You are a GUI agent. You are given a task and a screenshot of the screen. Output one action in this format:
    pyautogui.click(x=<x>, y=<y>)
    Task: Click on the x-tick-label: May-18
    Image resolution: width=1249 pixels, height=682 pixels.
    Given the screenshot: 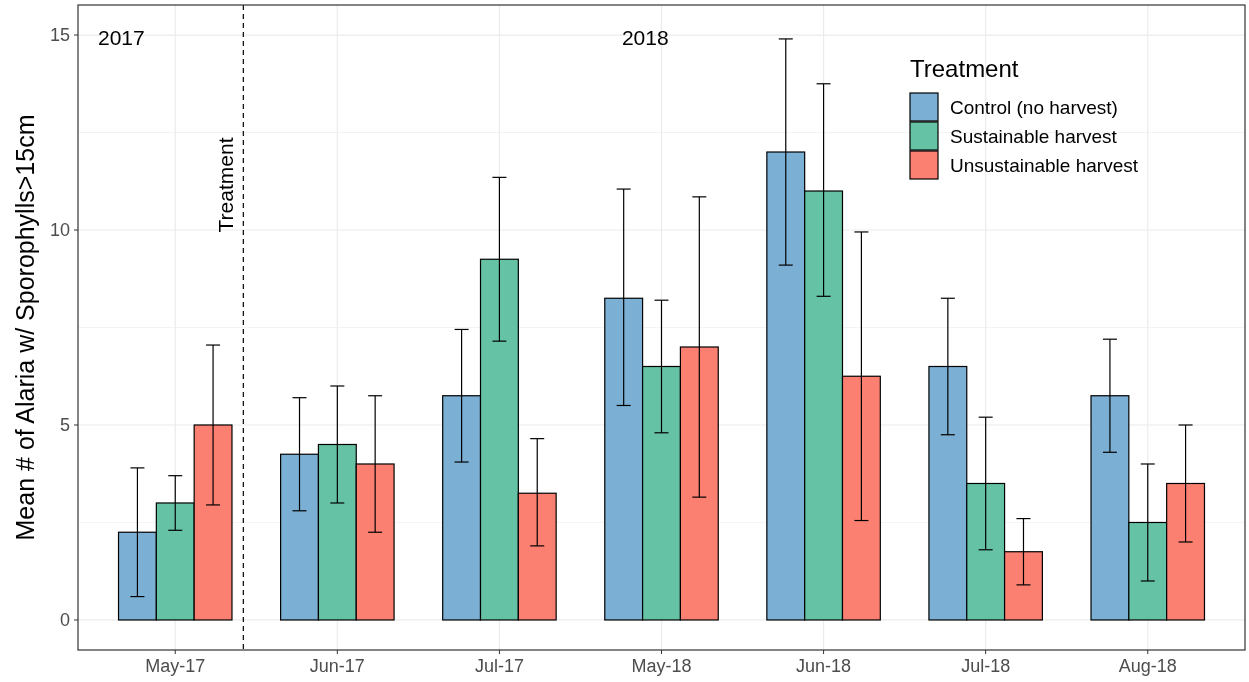 What is the action you would take?
    pyautogui.click(x=661, y=666)
    